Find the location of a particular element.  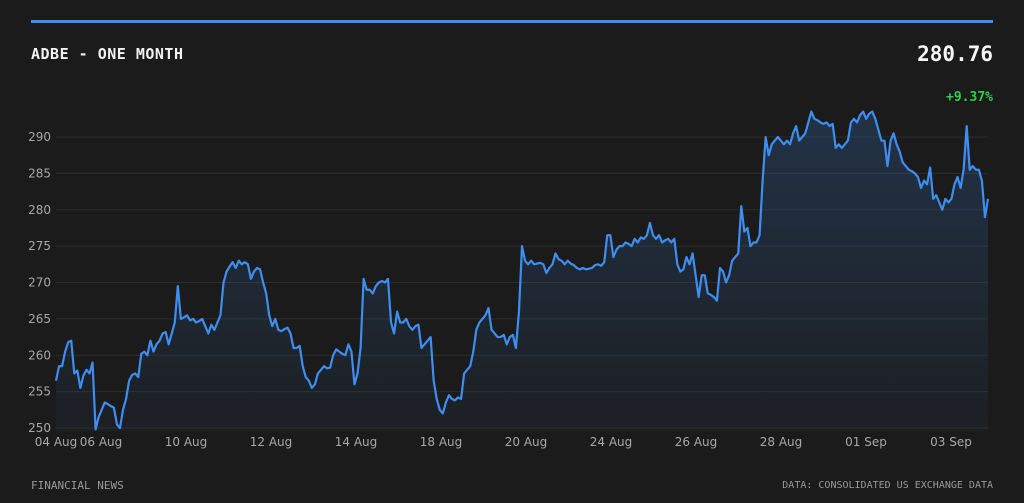

x-tick-label: 14 Aug is located at coordinates (356, 442).